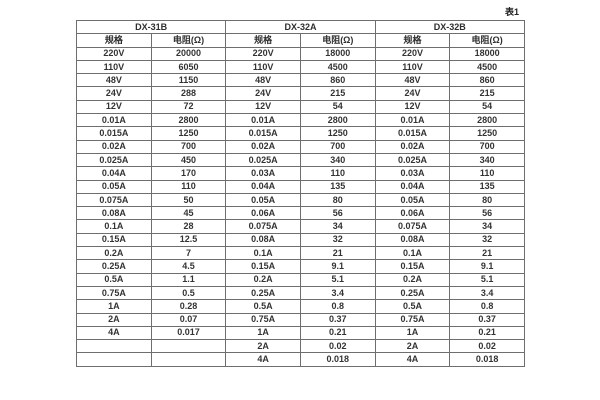  I want to click on table-cell, so click(114, 359).